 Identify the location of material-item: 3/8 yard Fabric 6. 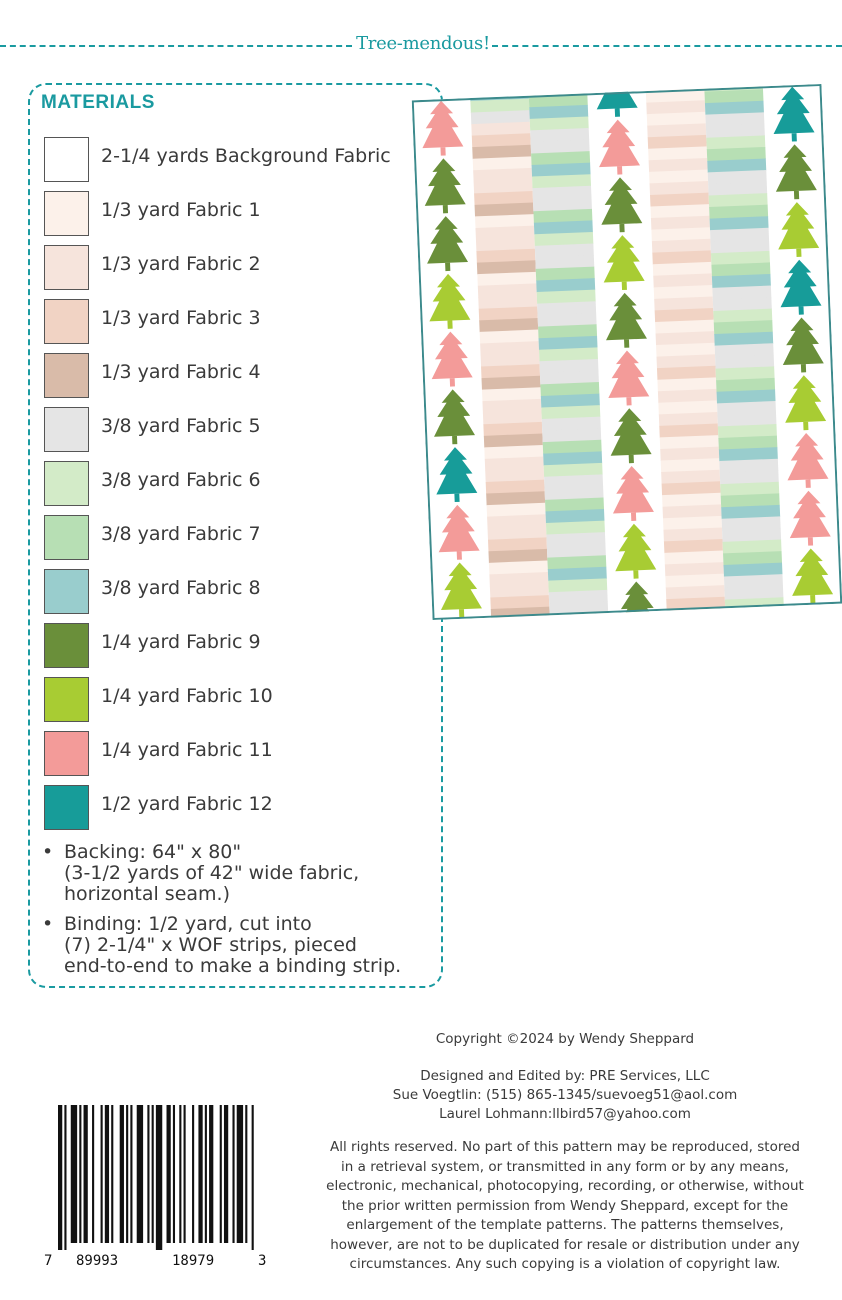
(239, 486).